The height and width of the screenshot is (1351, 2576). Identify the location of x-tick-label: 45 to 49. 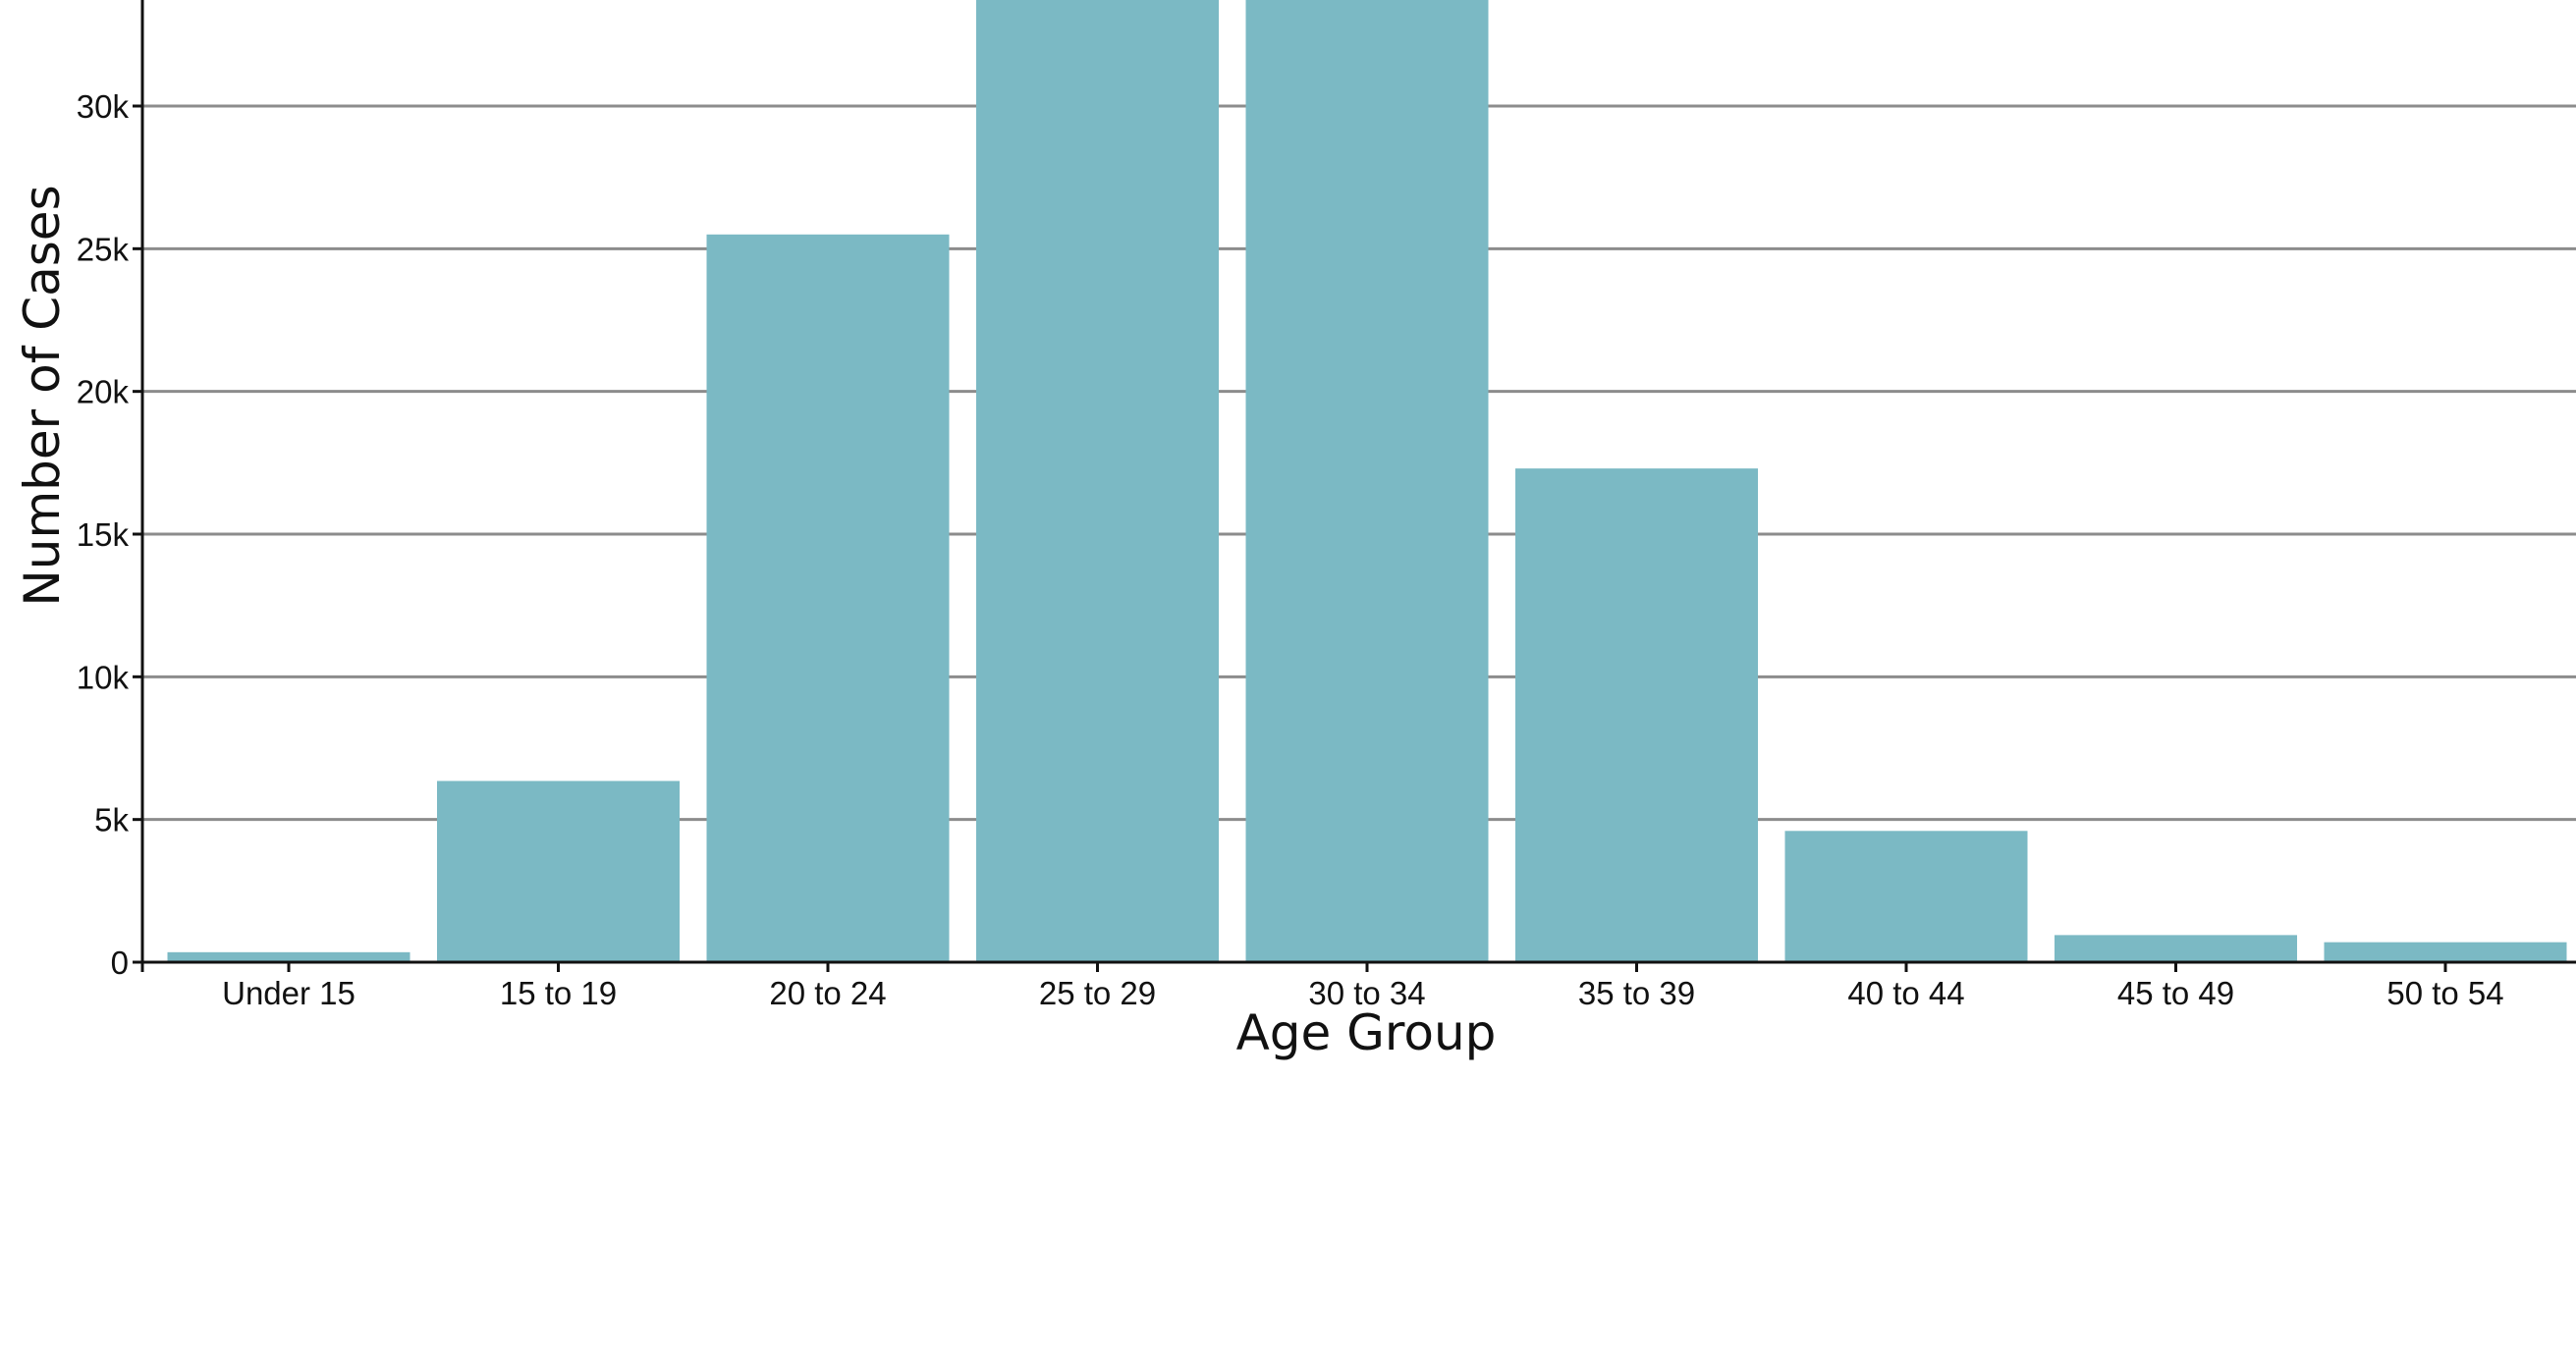
(2176, 993).